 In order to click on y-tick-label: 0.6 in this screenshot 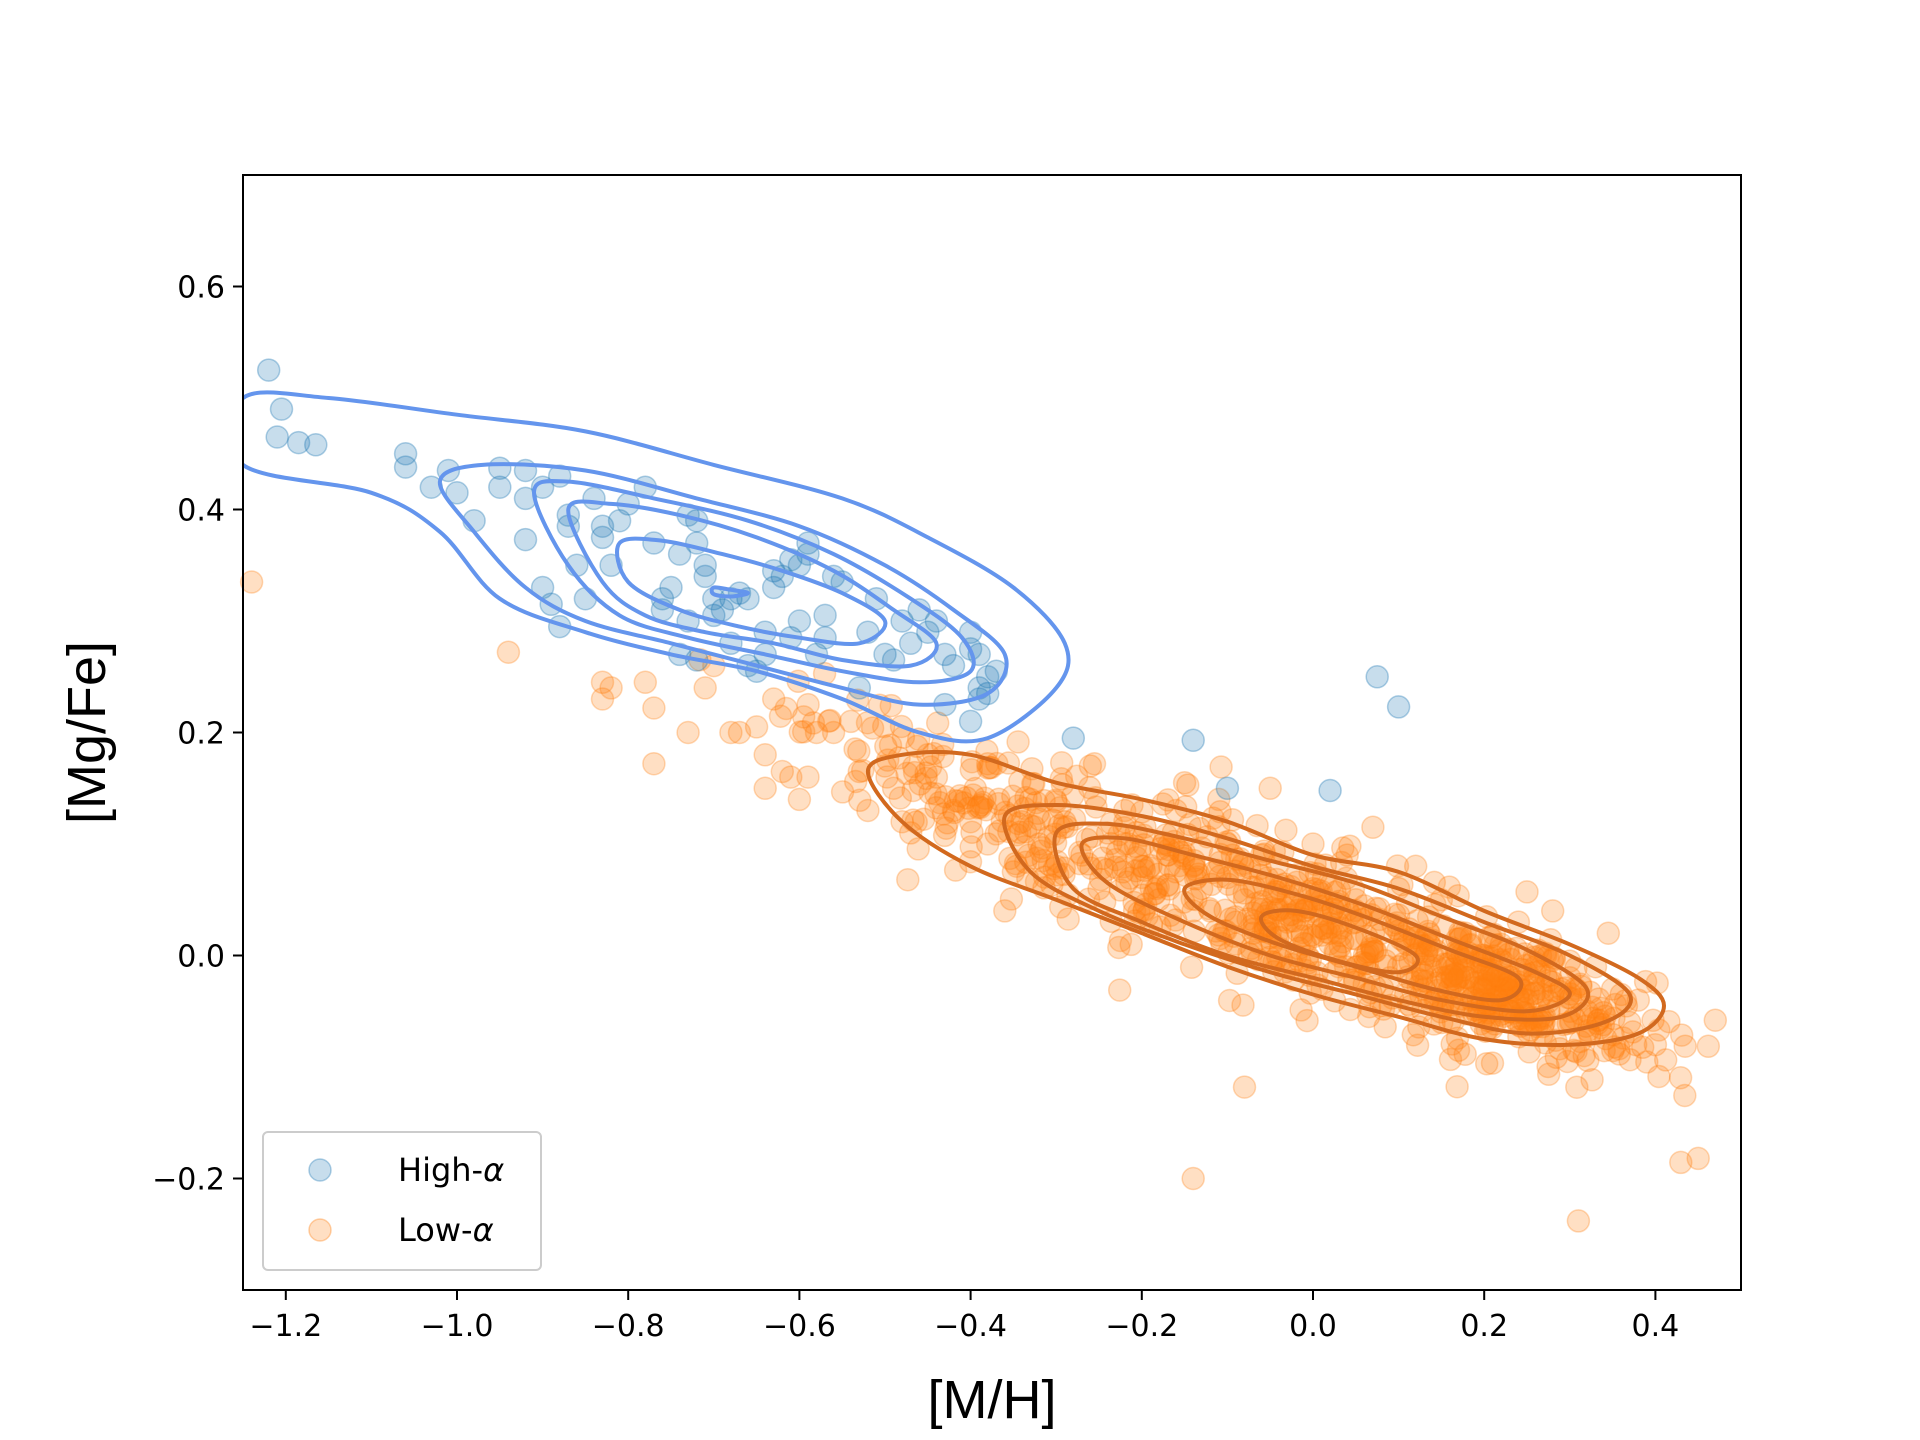, I will do `click(201, 288)`.